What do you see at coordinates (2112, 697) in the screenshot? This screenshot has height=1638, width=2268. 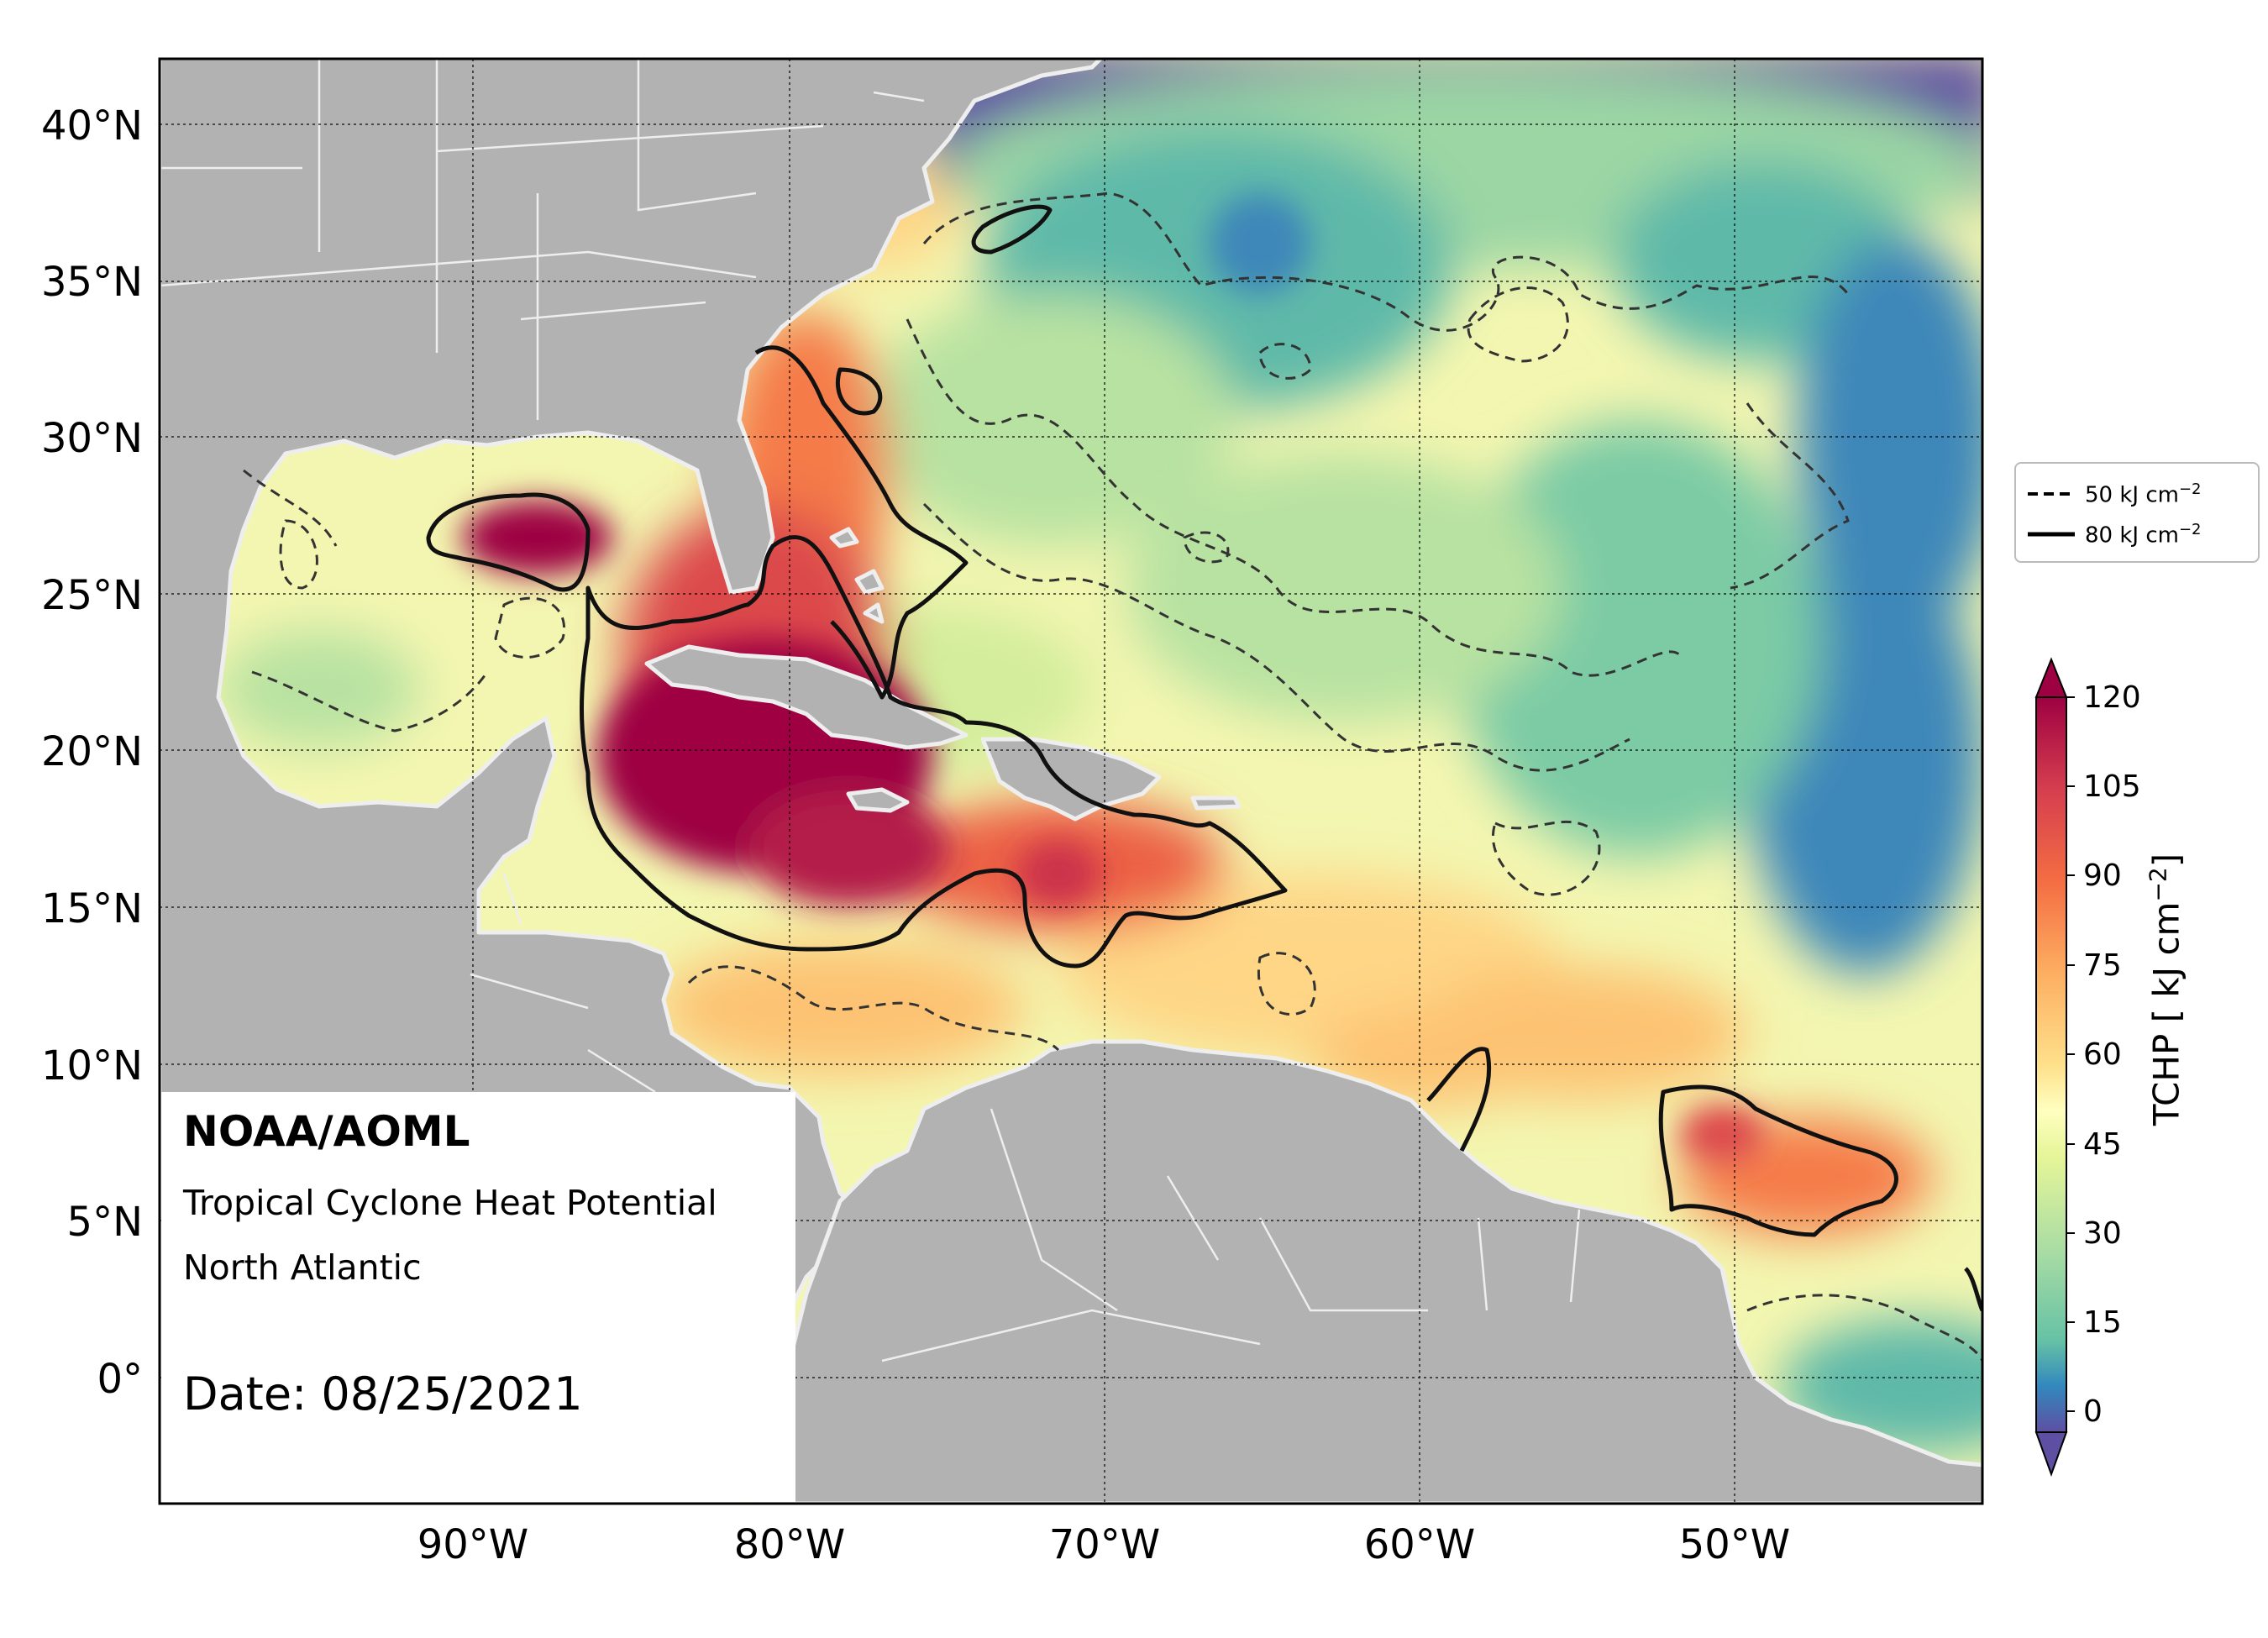 I see `cbar-tick-120: 120` at bounding box center [2112, 697].